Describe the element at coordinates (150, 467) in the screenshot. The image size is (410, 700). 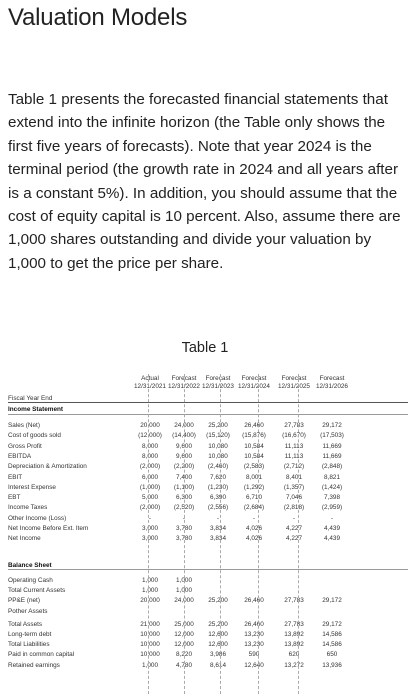
I see `cell-value: (2,000)` at that location.